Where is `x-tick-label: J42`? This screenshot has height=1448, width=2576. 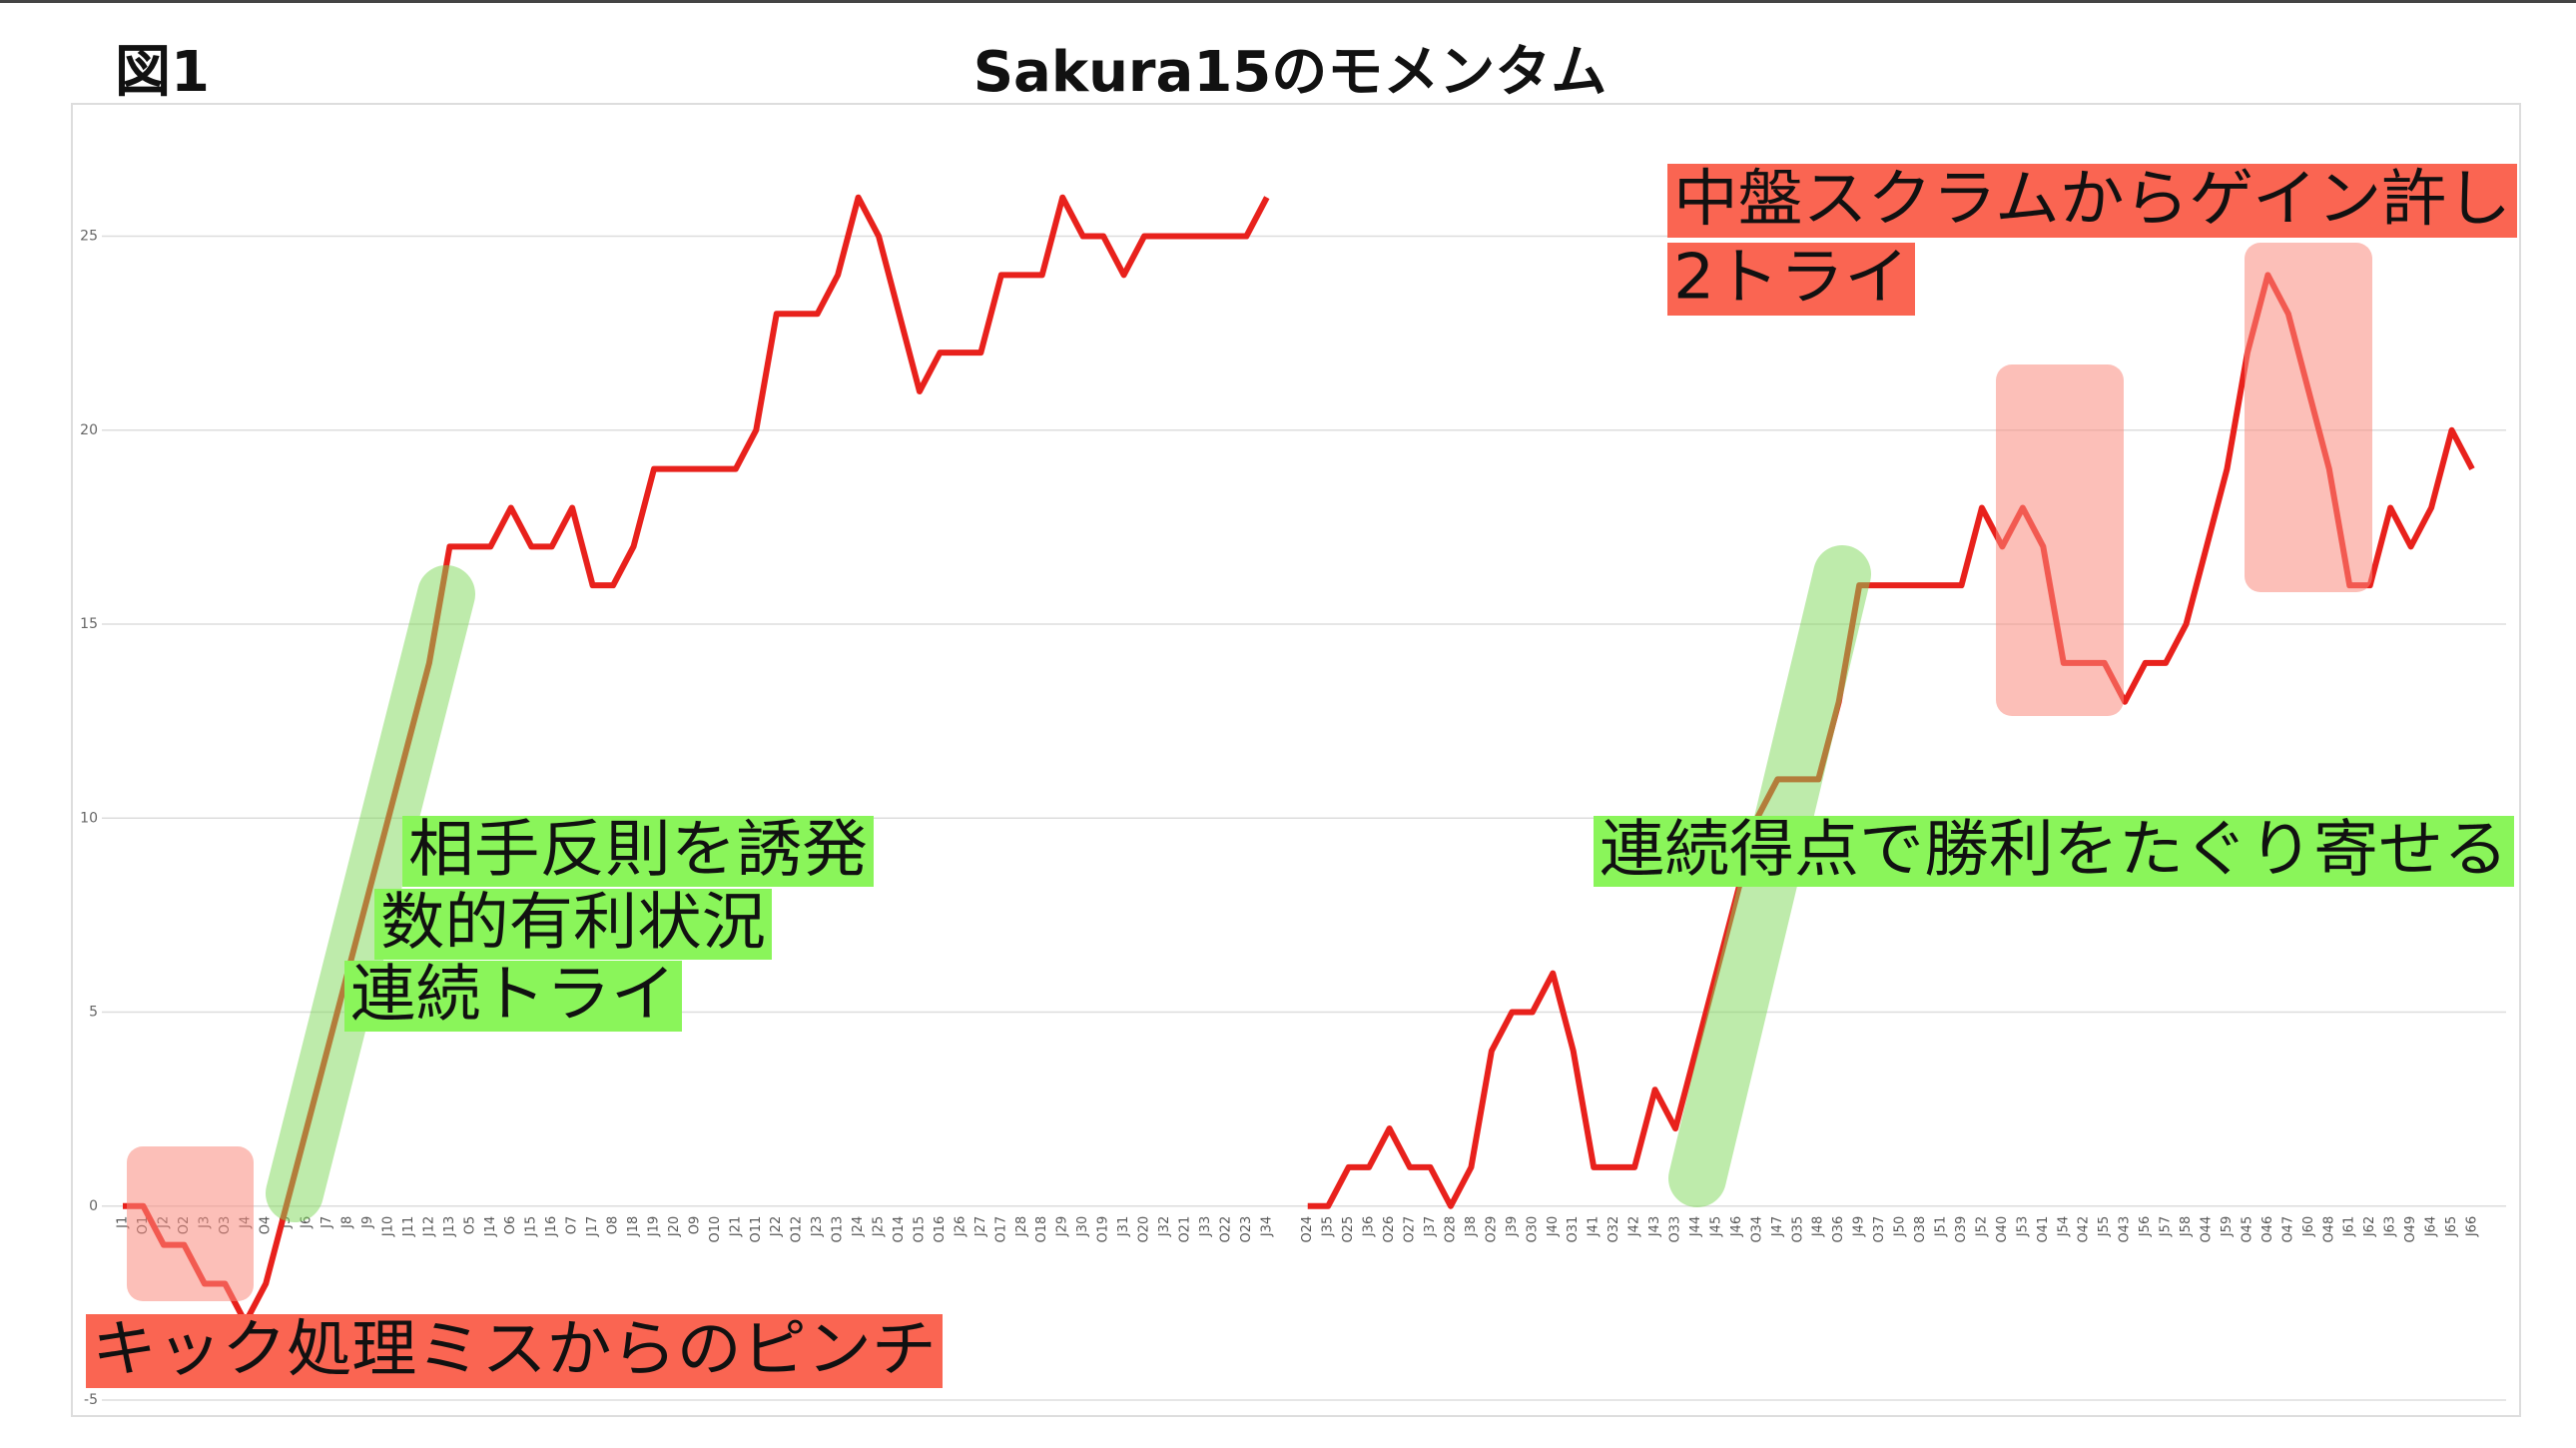
x-tick-label: J42 is located at coordinates (1634, 1226).